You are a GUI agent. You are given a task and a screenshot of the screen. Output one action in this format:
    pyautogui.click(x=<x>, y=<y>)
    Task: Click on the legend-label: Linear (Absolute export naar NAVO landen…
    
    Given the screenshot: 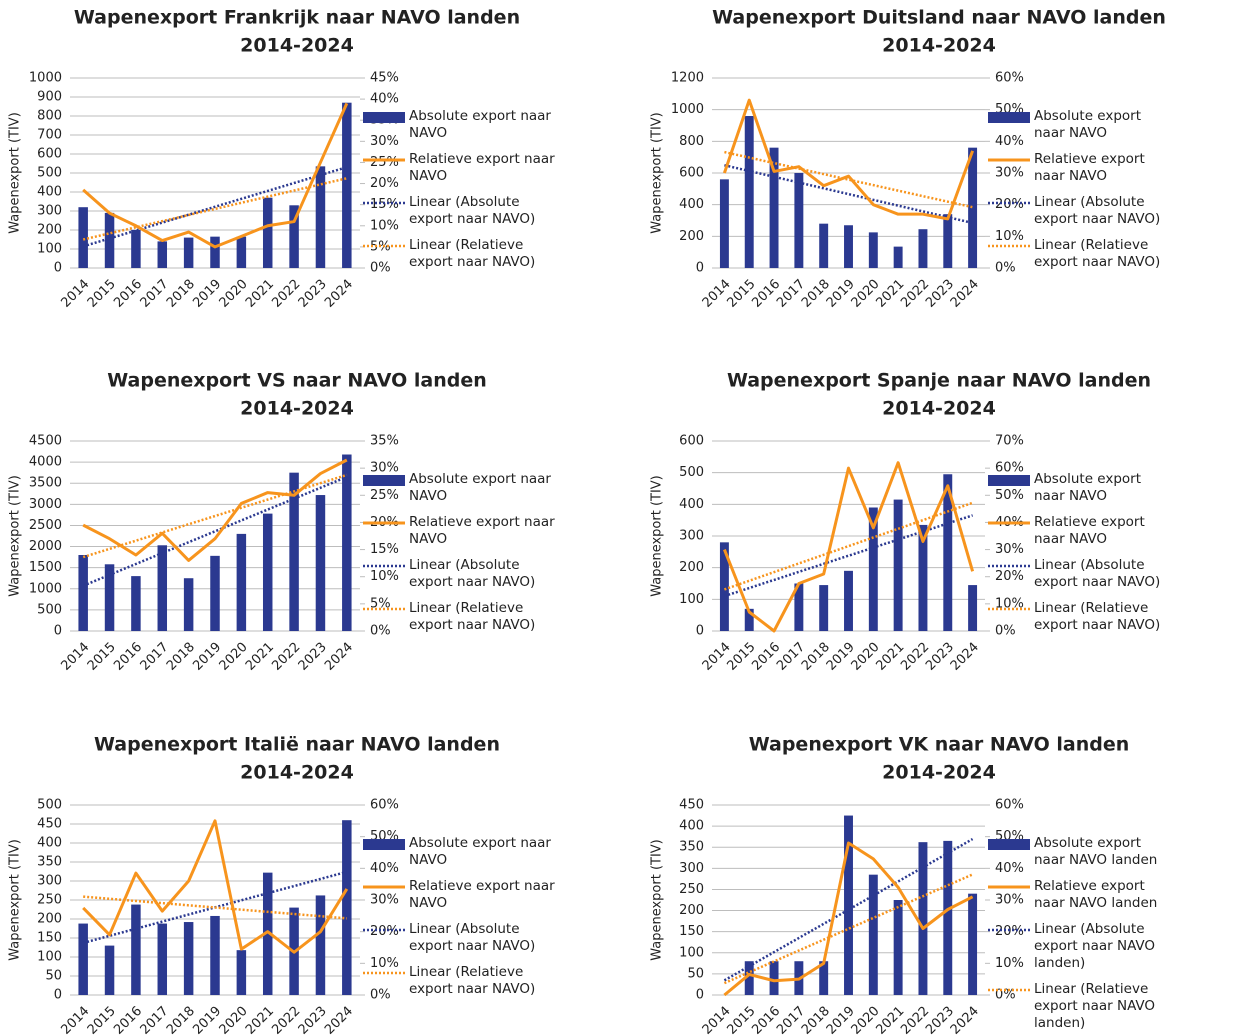 What is the action you would take?
    pyautogui.click(x=1095, y=946)
    